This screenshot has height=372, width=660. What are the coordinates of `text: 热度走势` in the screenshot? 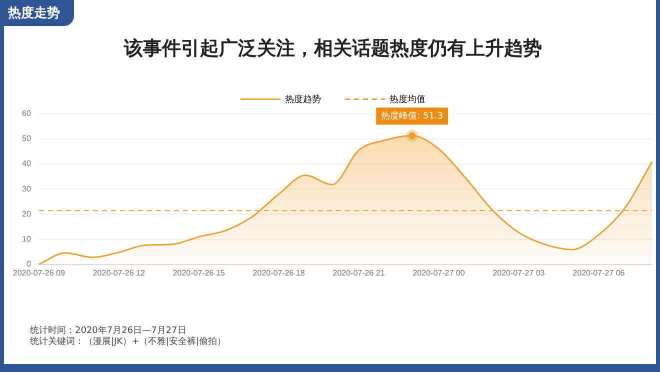 It's located at (37, 13).